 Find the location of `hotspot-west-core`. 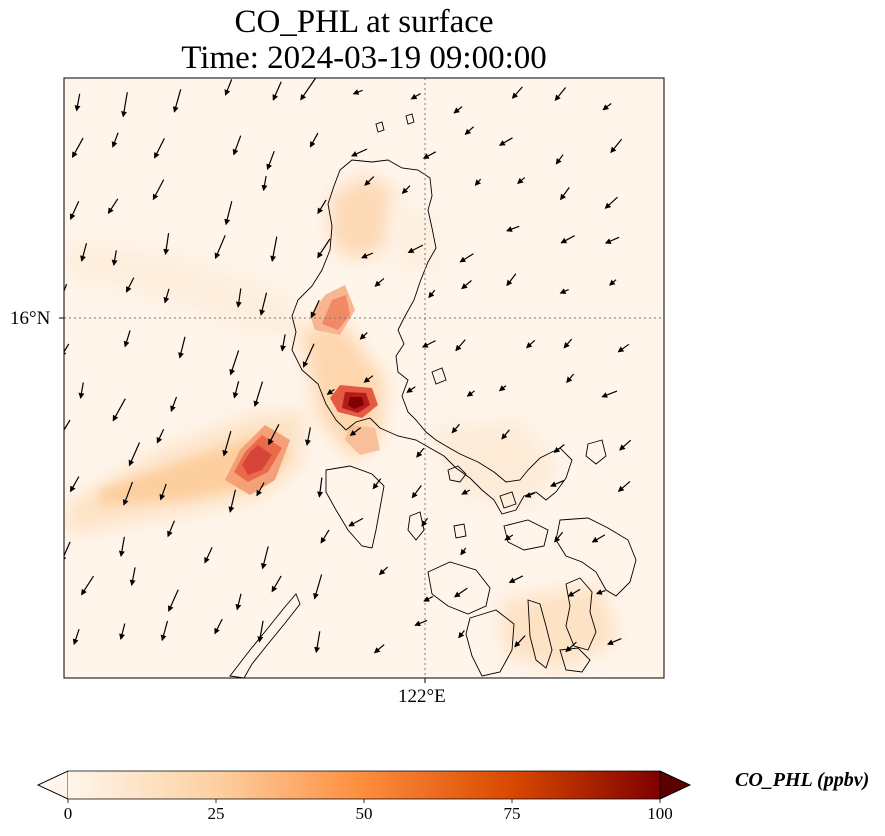

hotspot-west-core is located at coordinates (257, 460).